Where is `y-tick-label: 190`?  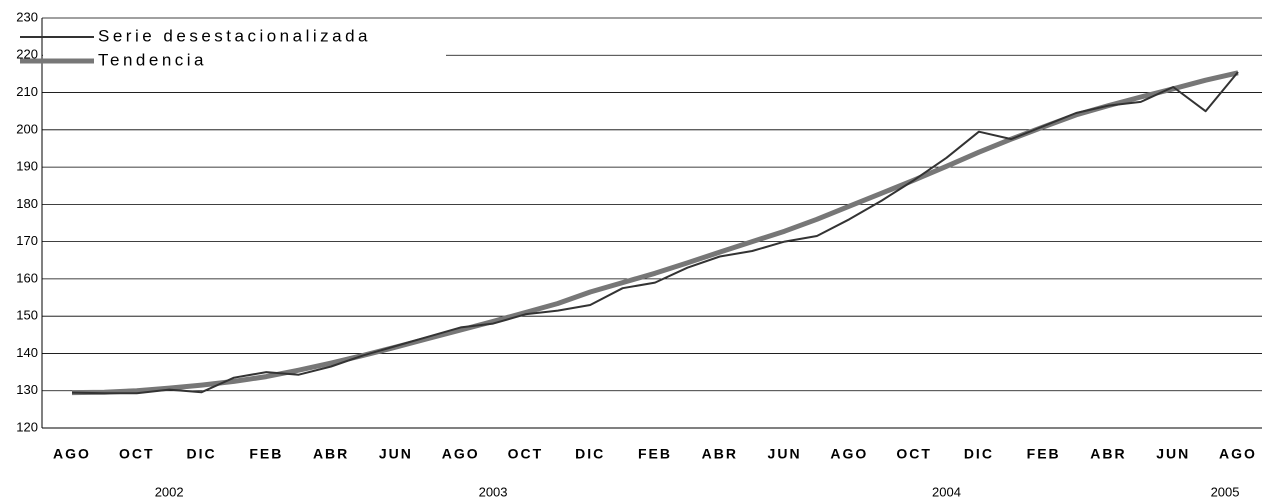 y-tick-label: 190 is located at coordinates (27, 166).